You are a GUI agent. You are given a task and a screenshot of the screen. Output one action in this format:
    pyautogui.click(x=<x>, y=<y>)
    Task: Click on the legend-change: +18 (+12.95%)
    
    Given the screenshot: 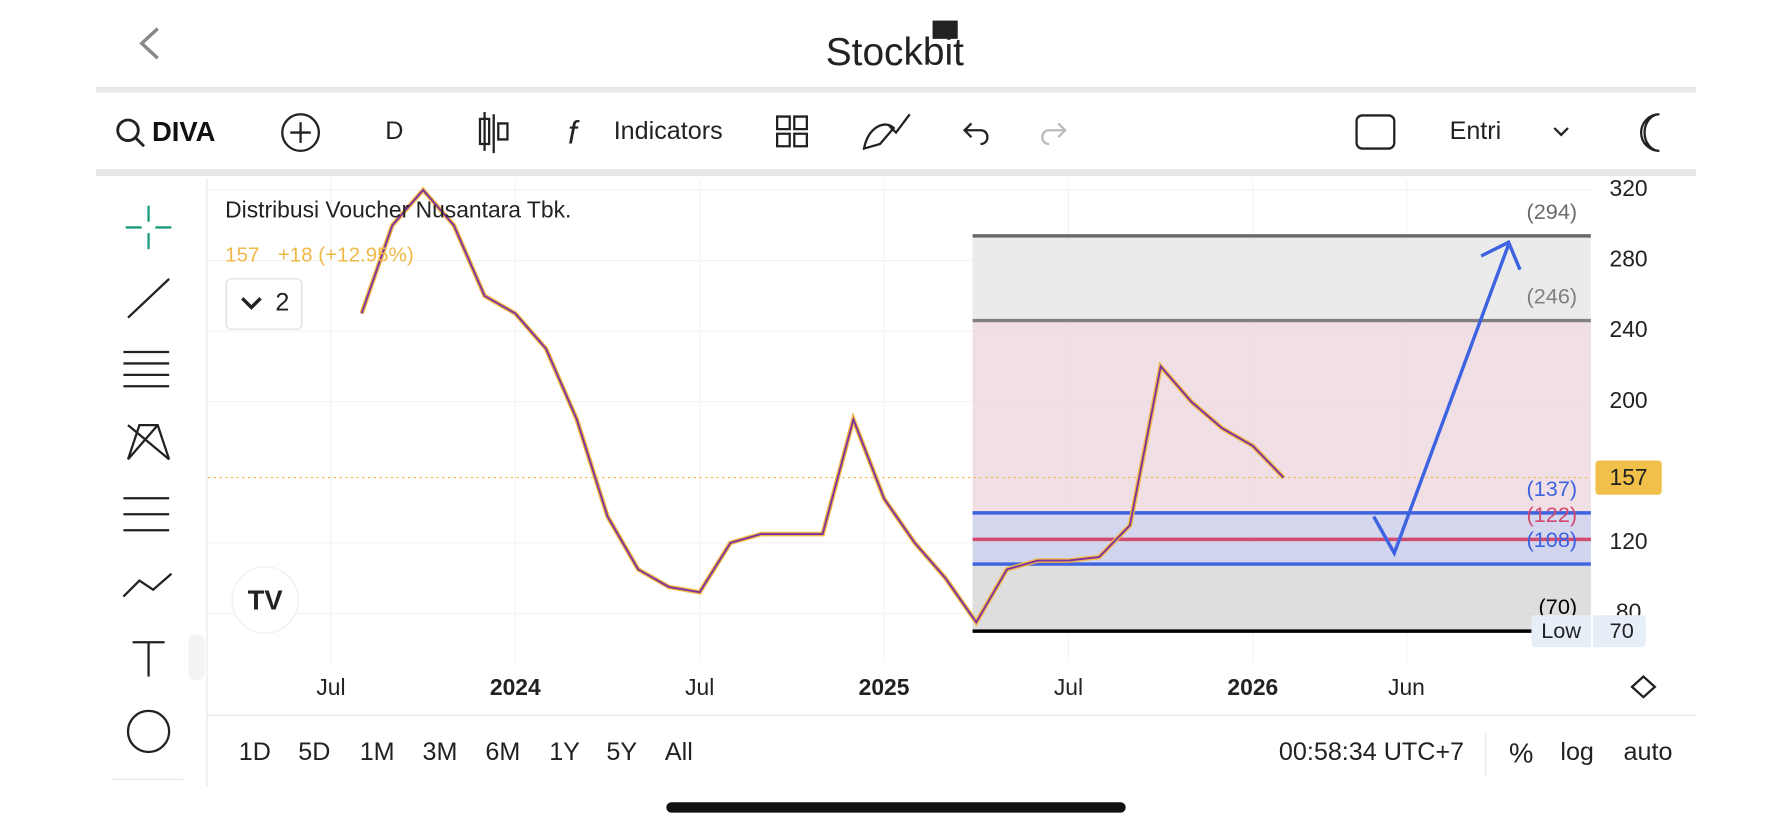 What is the action you would take?
    pyautogui.click(x=346, y=254)
    